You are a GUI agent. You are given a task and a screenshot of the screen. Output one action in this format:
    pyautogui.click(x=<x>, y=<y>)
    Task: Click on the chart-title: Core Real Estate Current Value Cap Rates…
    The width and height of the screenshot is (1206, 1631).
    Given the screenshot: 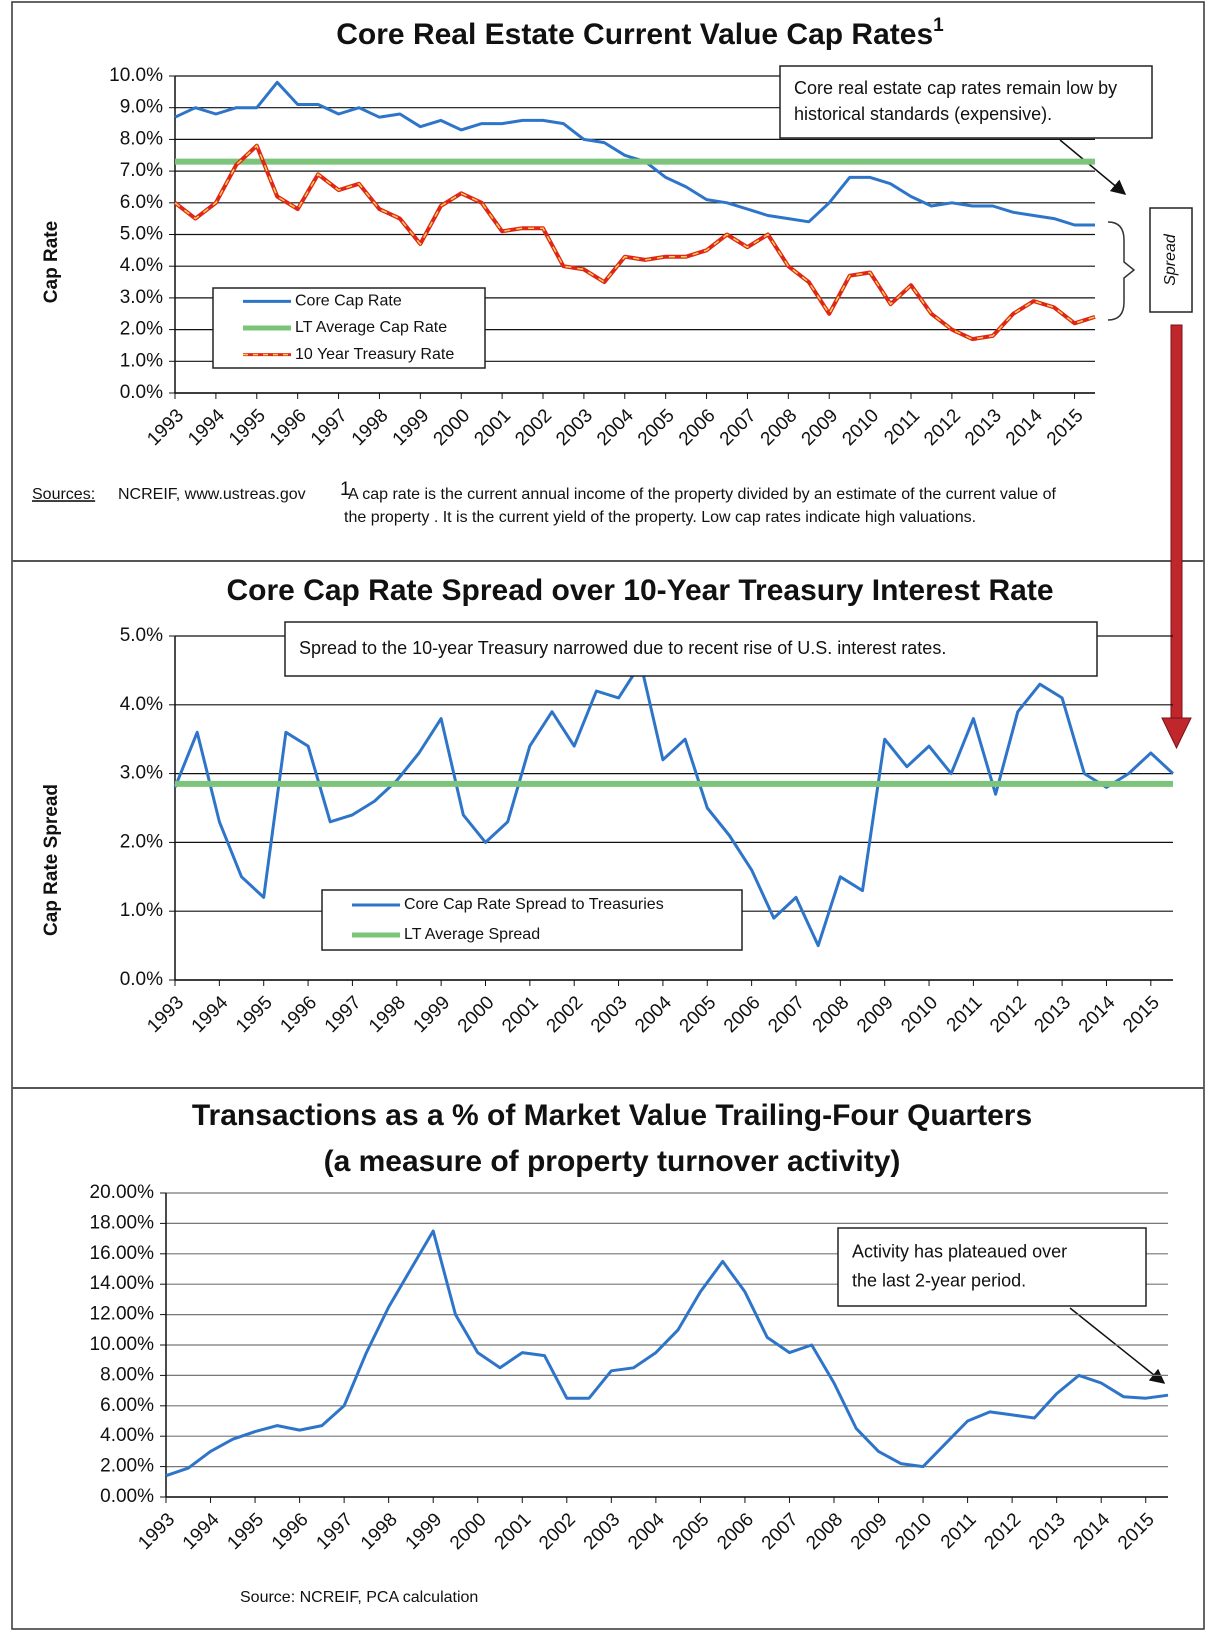 What is the action you would take?
    pyautogui.click(x=640, y=33)
    